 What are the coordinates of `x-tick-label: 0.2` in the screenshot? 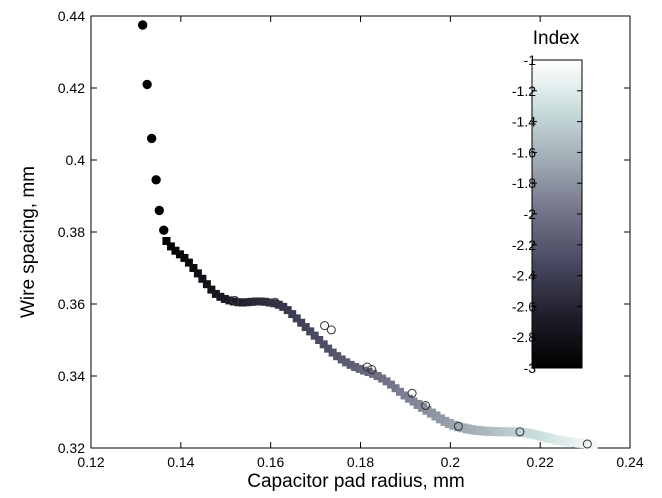 It's located at (451, 462).